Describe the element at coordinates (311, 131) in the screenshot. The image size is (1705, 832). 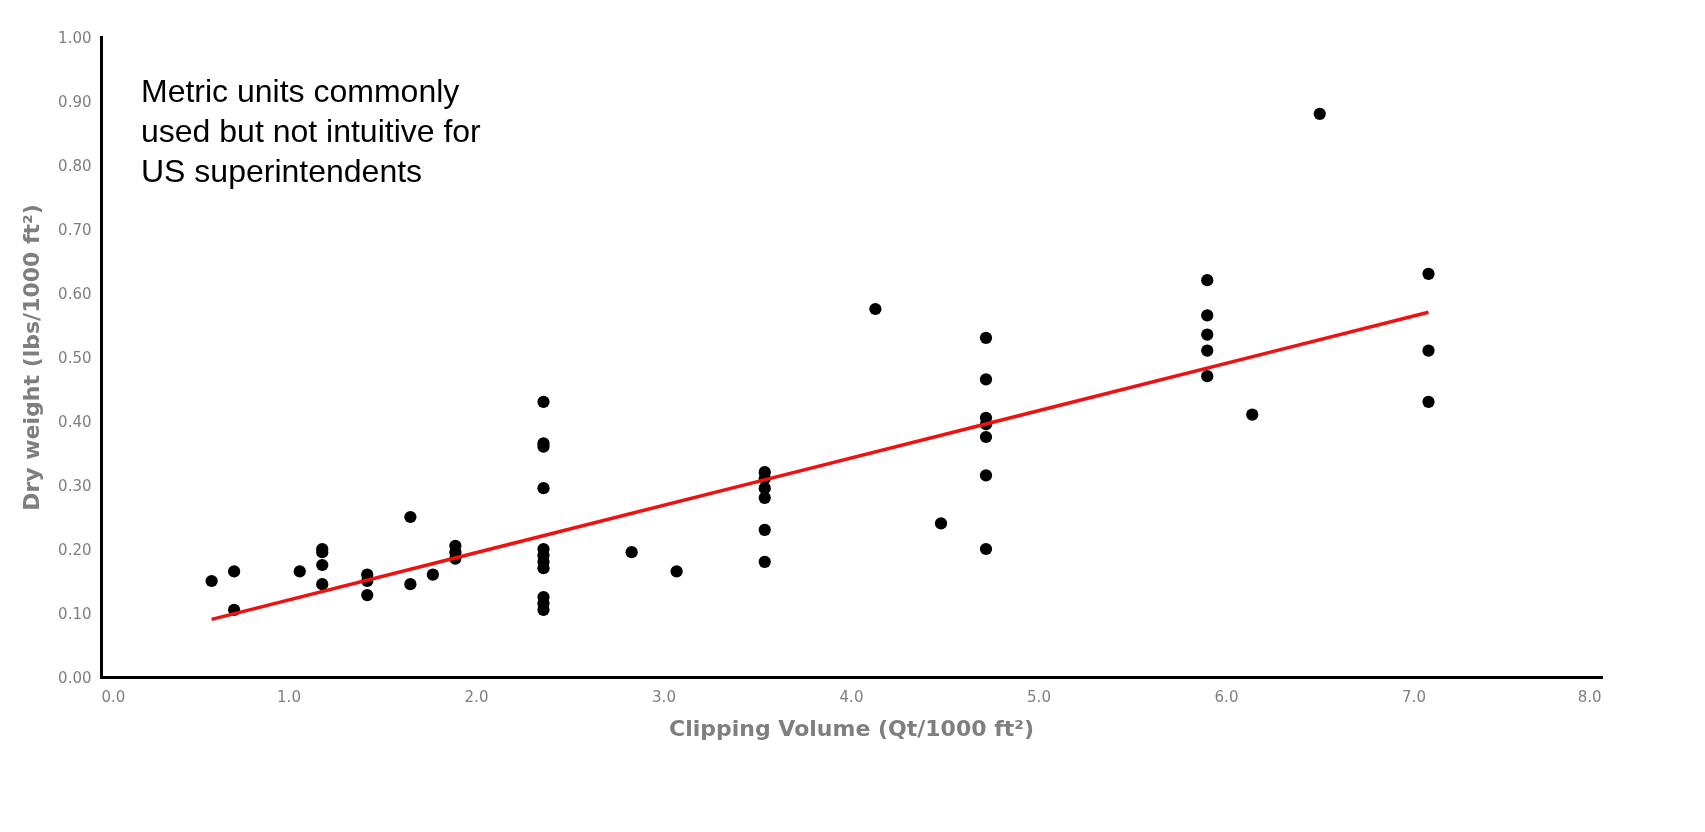
I see `annotation: Metric units commonly used but not intuitive for US superintendents` at that location.